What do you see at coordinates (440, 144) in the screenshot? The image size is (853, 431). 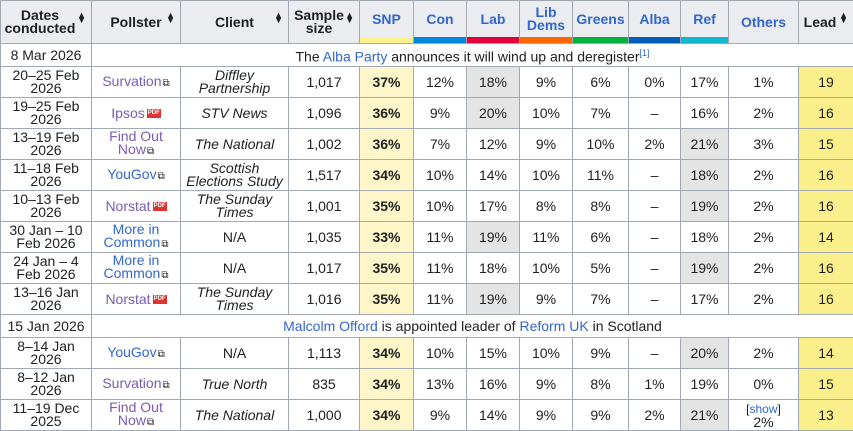 I see `party-share-cell: 7%` at bounding box center [440, 144].